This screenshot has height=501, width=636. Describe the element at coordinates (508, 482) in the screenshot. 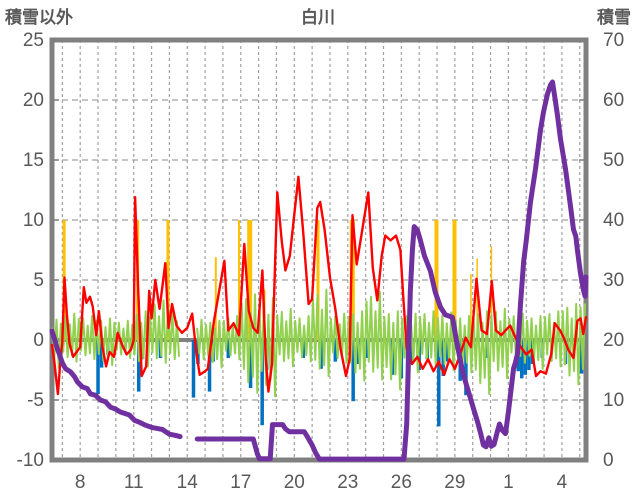

I see `x-axis-tick-label: 1` at that location.